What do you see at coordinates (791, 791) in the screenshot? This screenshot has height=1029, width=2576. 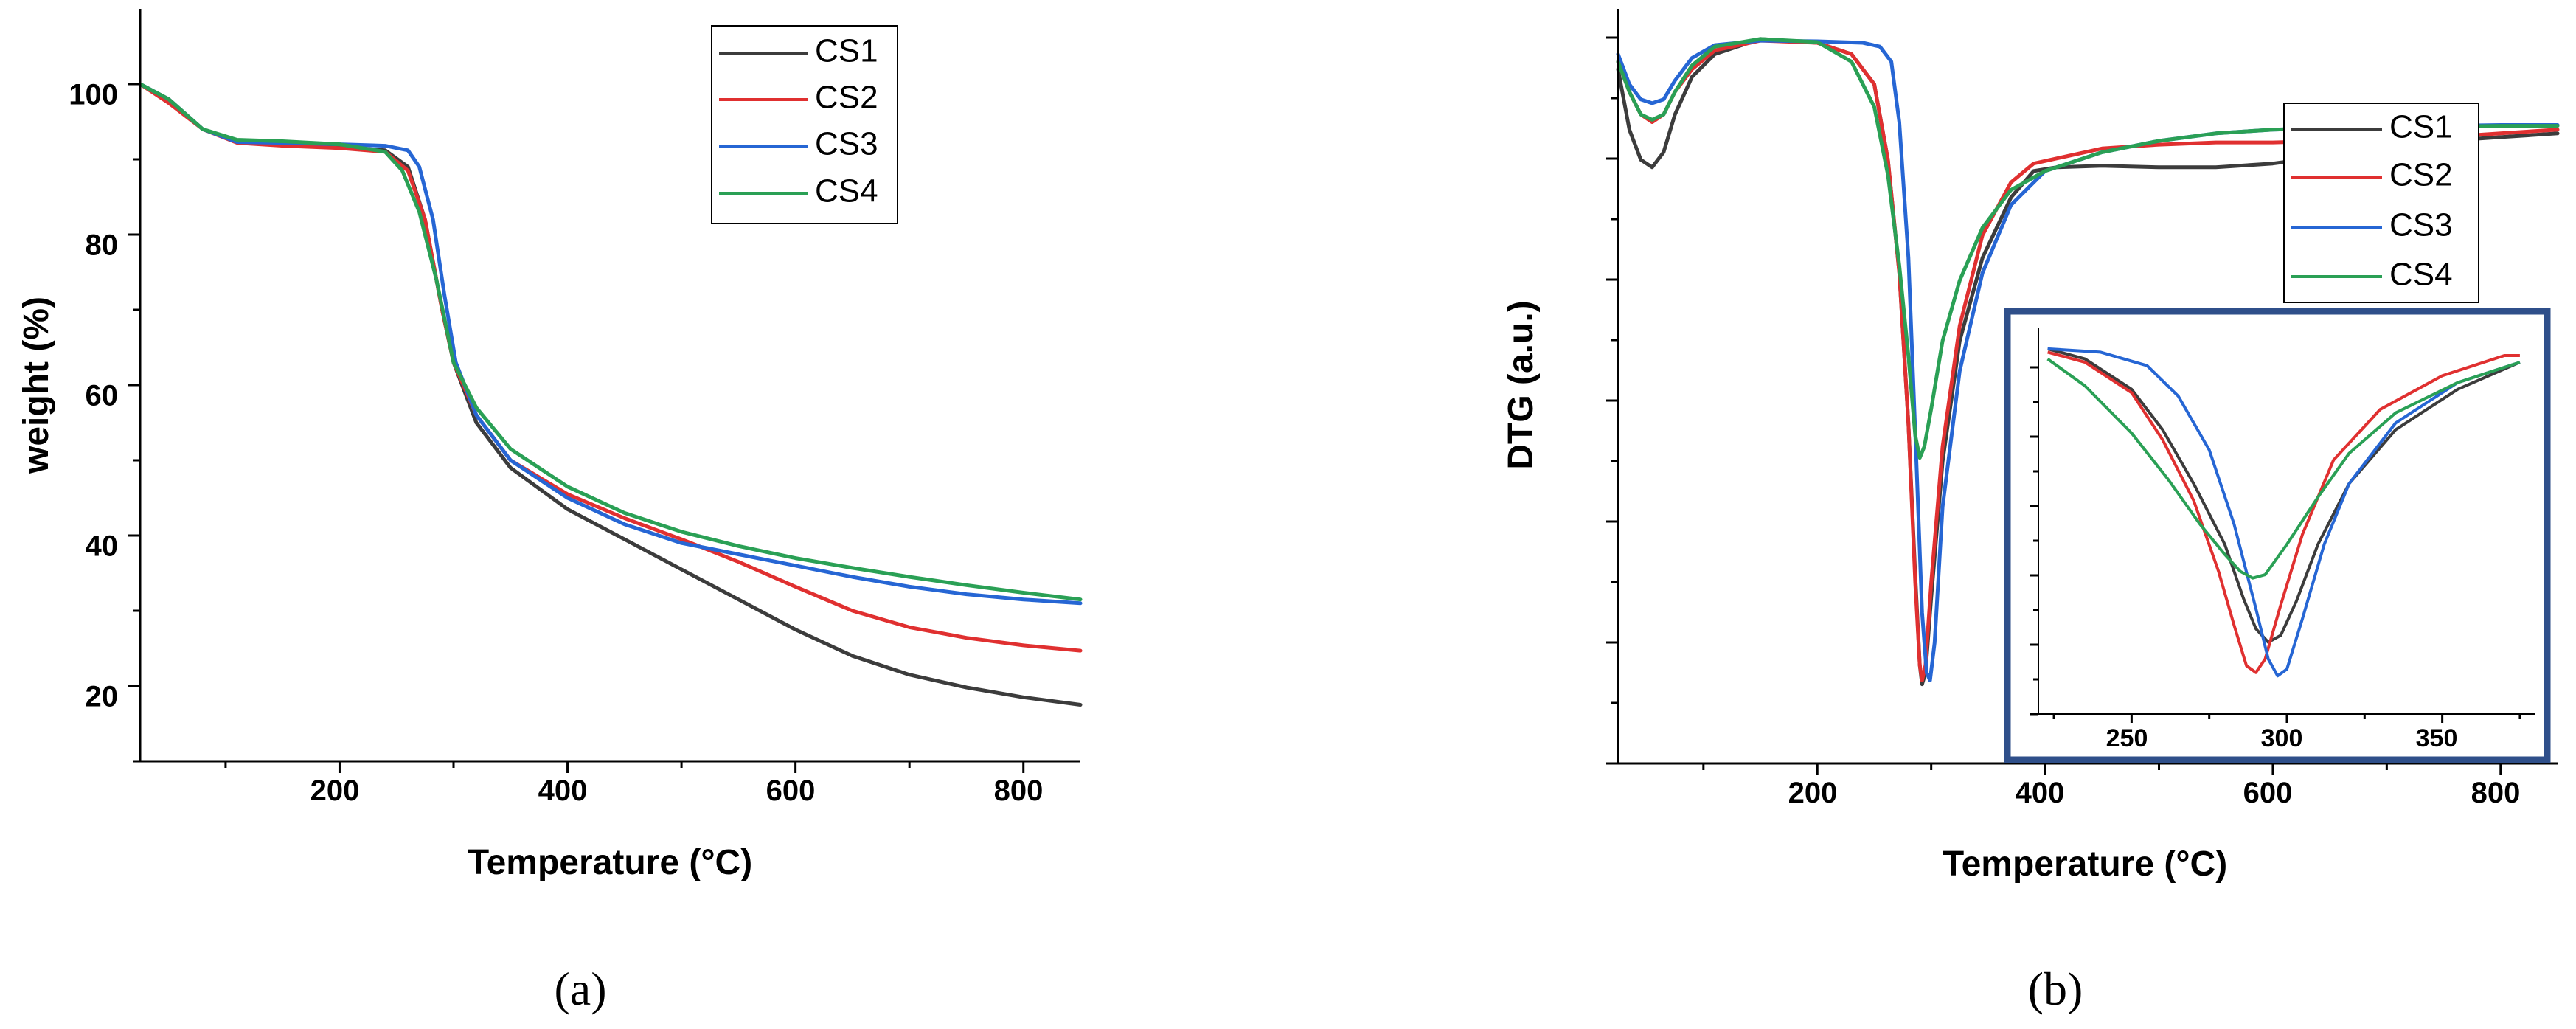 I see `tga-x-tick-label: 600` at bounding box center [791, 791].